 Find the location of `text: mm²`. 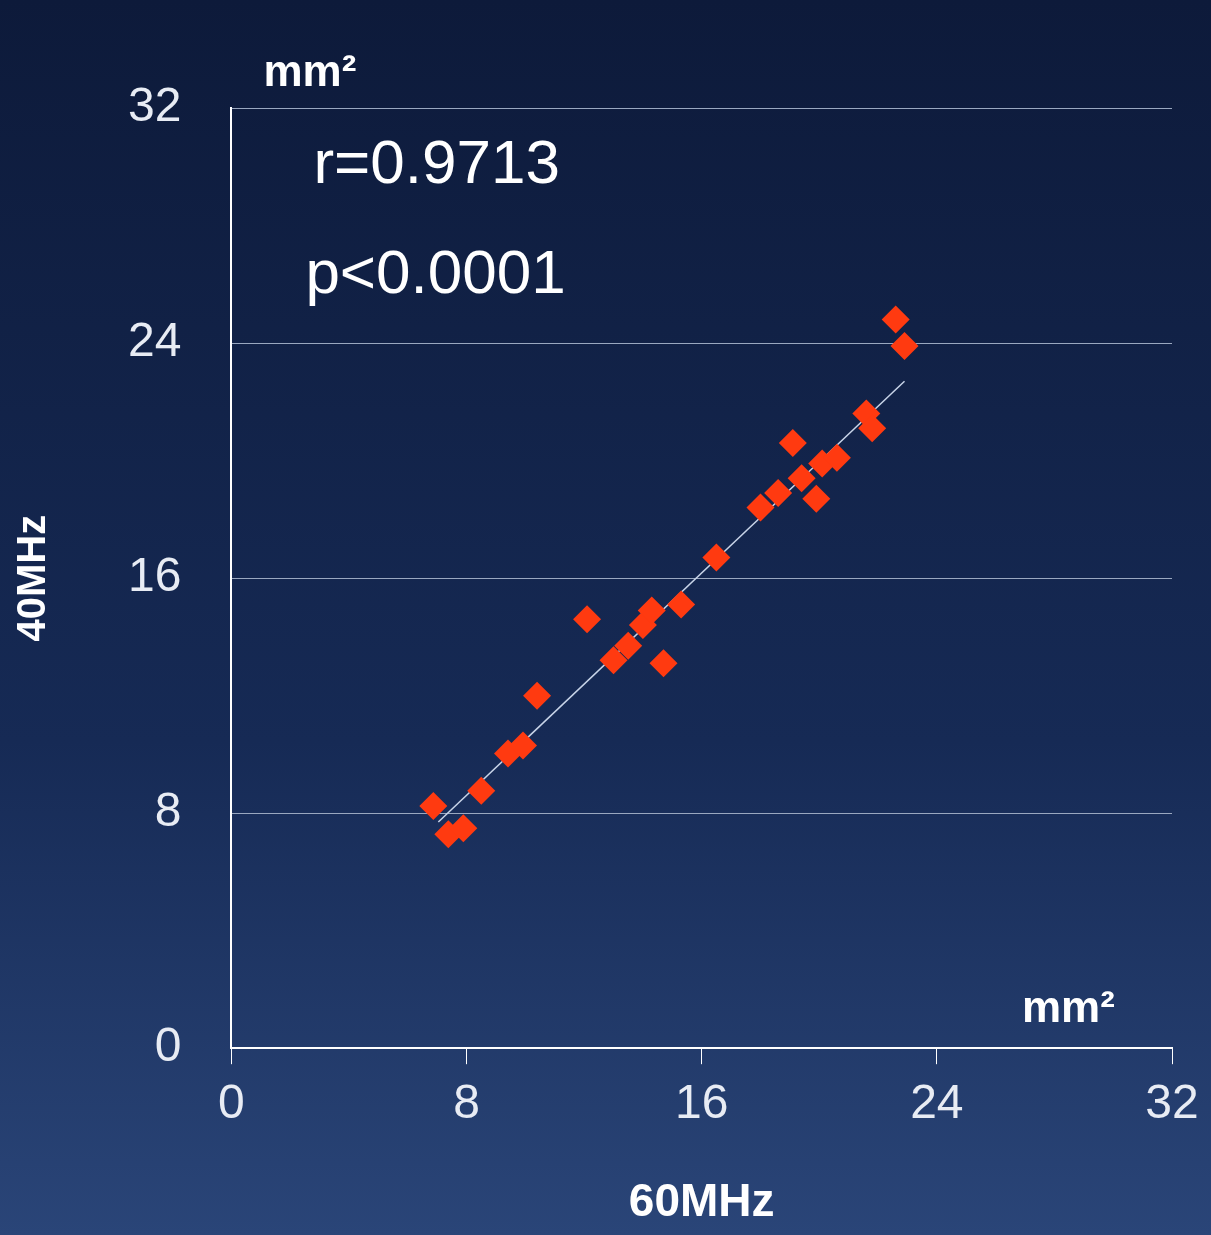

text: mm² is located at coordinates (310, 70).